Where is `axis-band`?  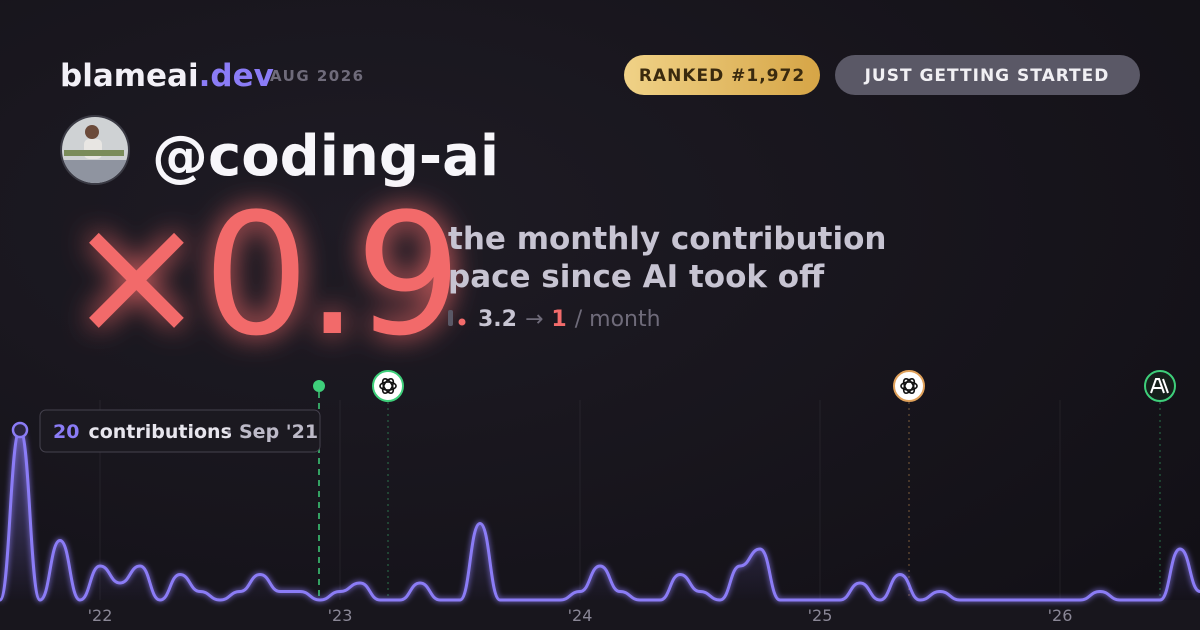 axis-band is located at coordinates (600, 615).